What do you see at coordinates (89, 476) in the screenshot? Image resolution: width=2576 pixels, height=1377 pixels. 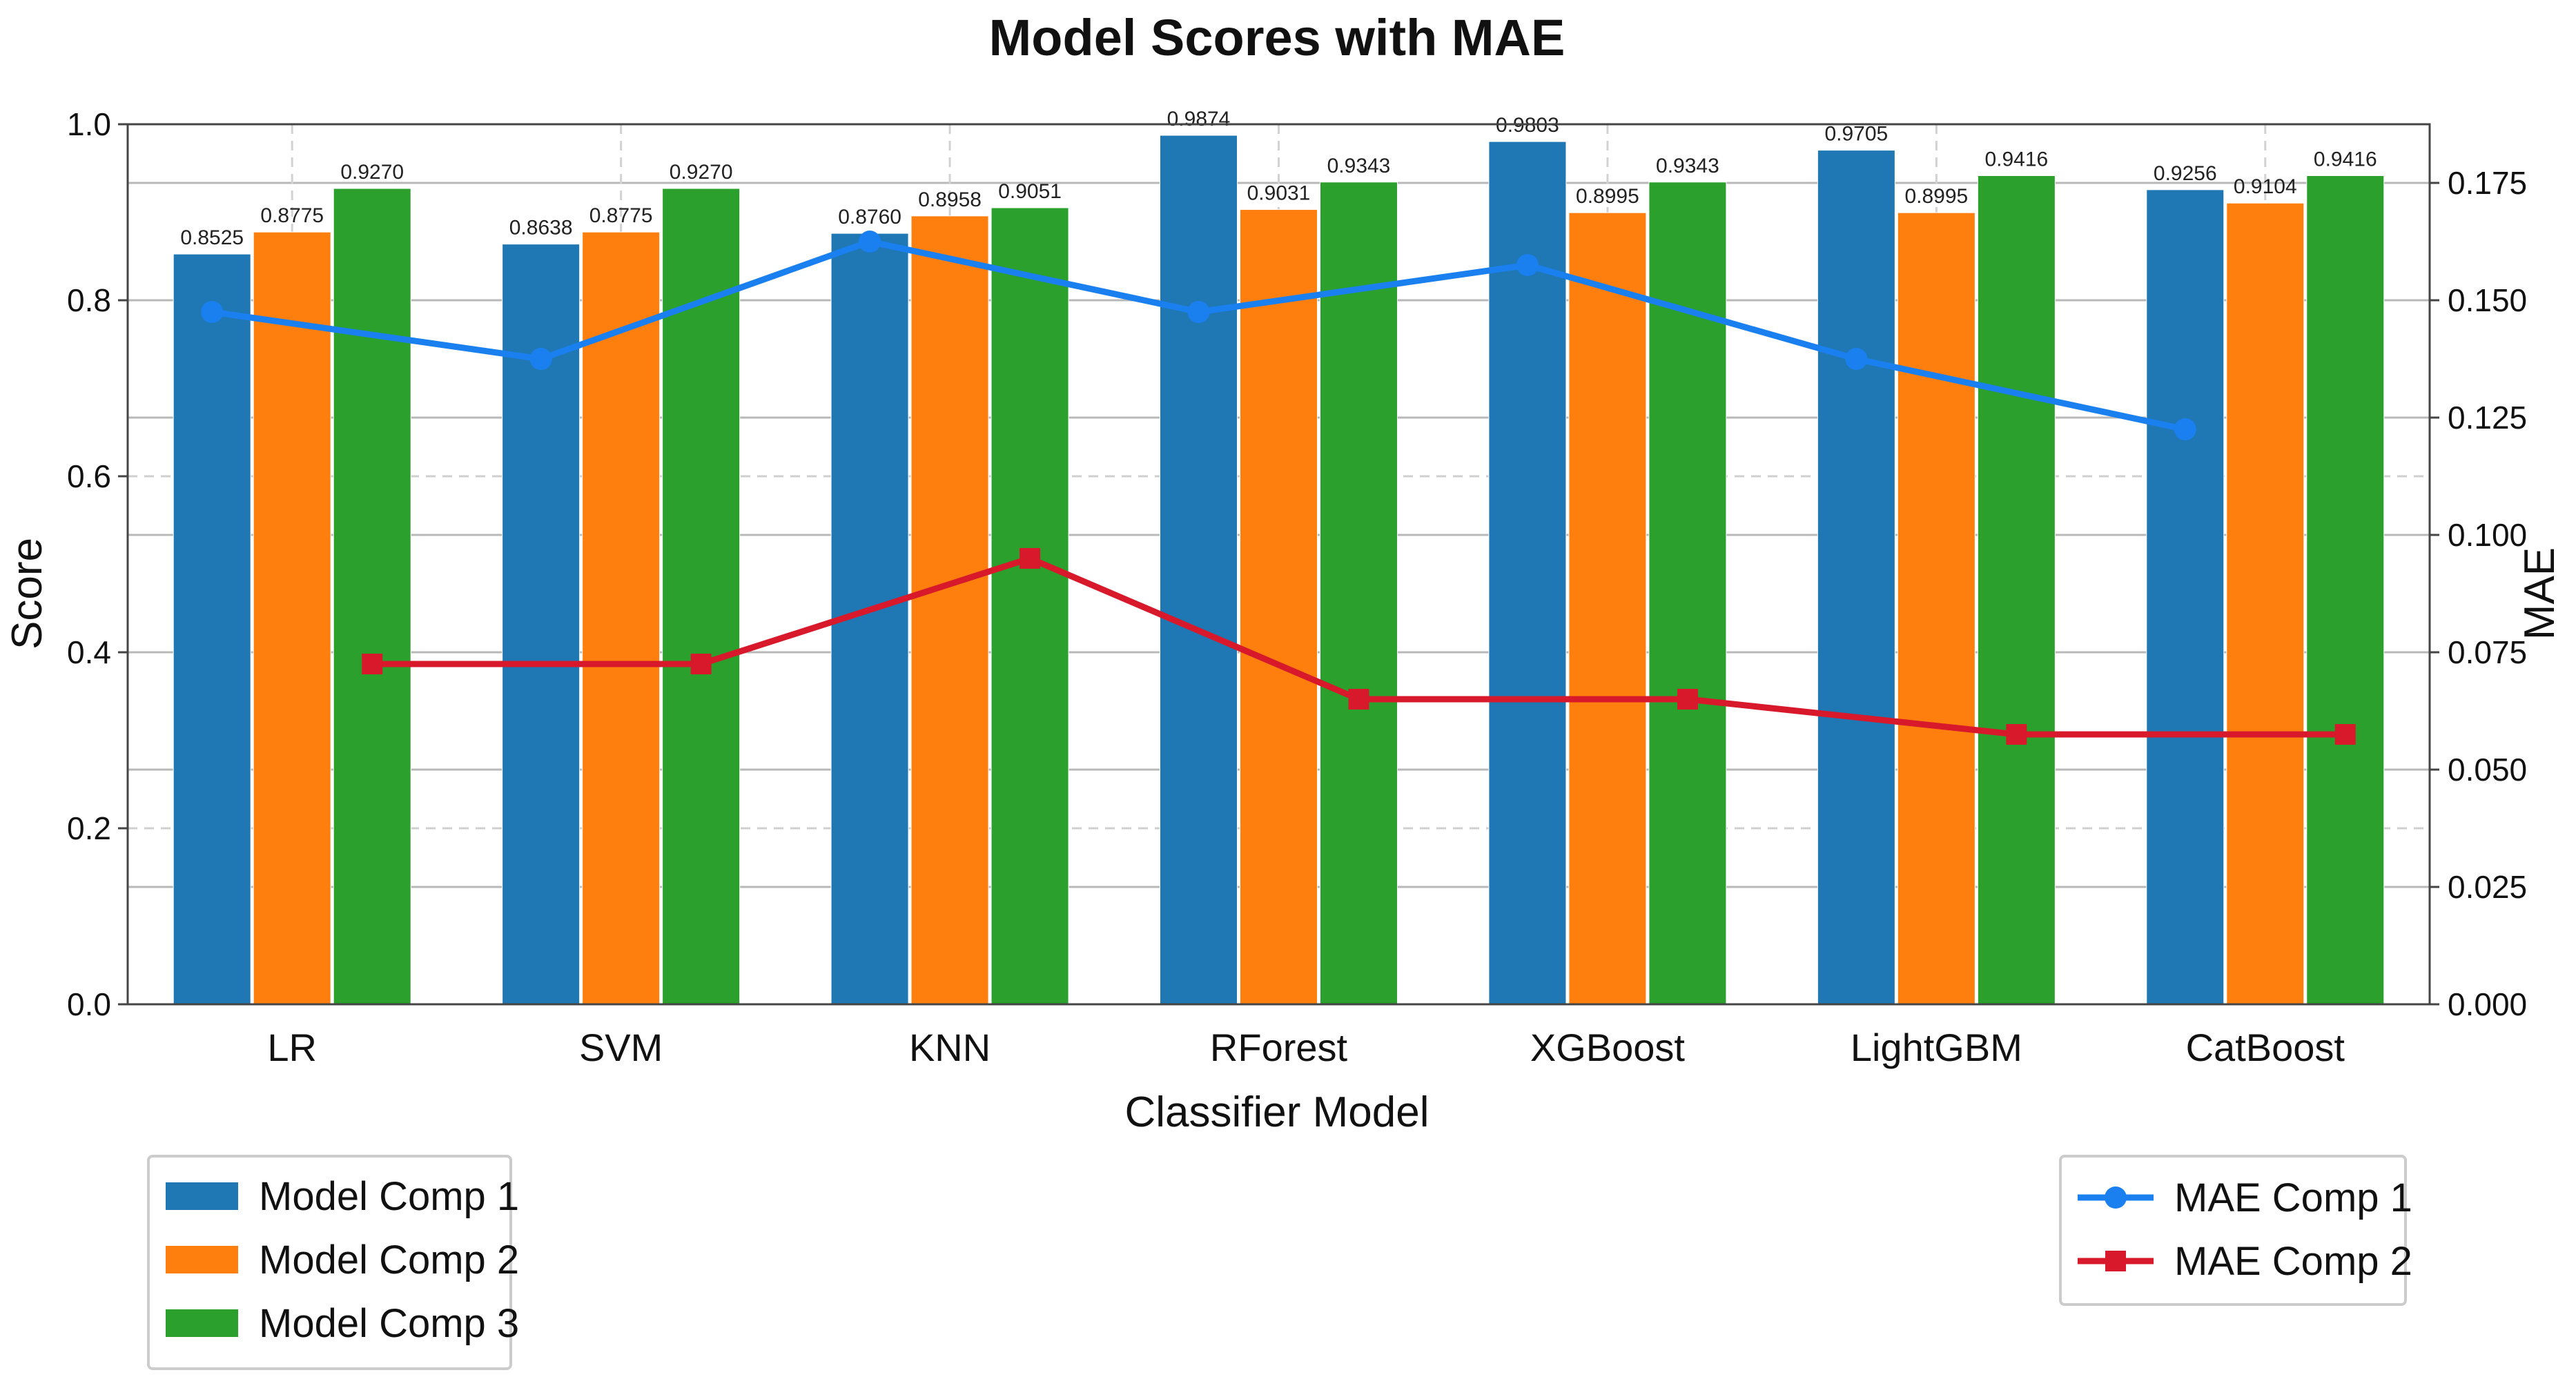 I see `y-tick-label: 0.6` at bounding box center [89, 476].